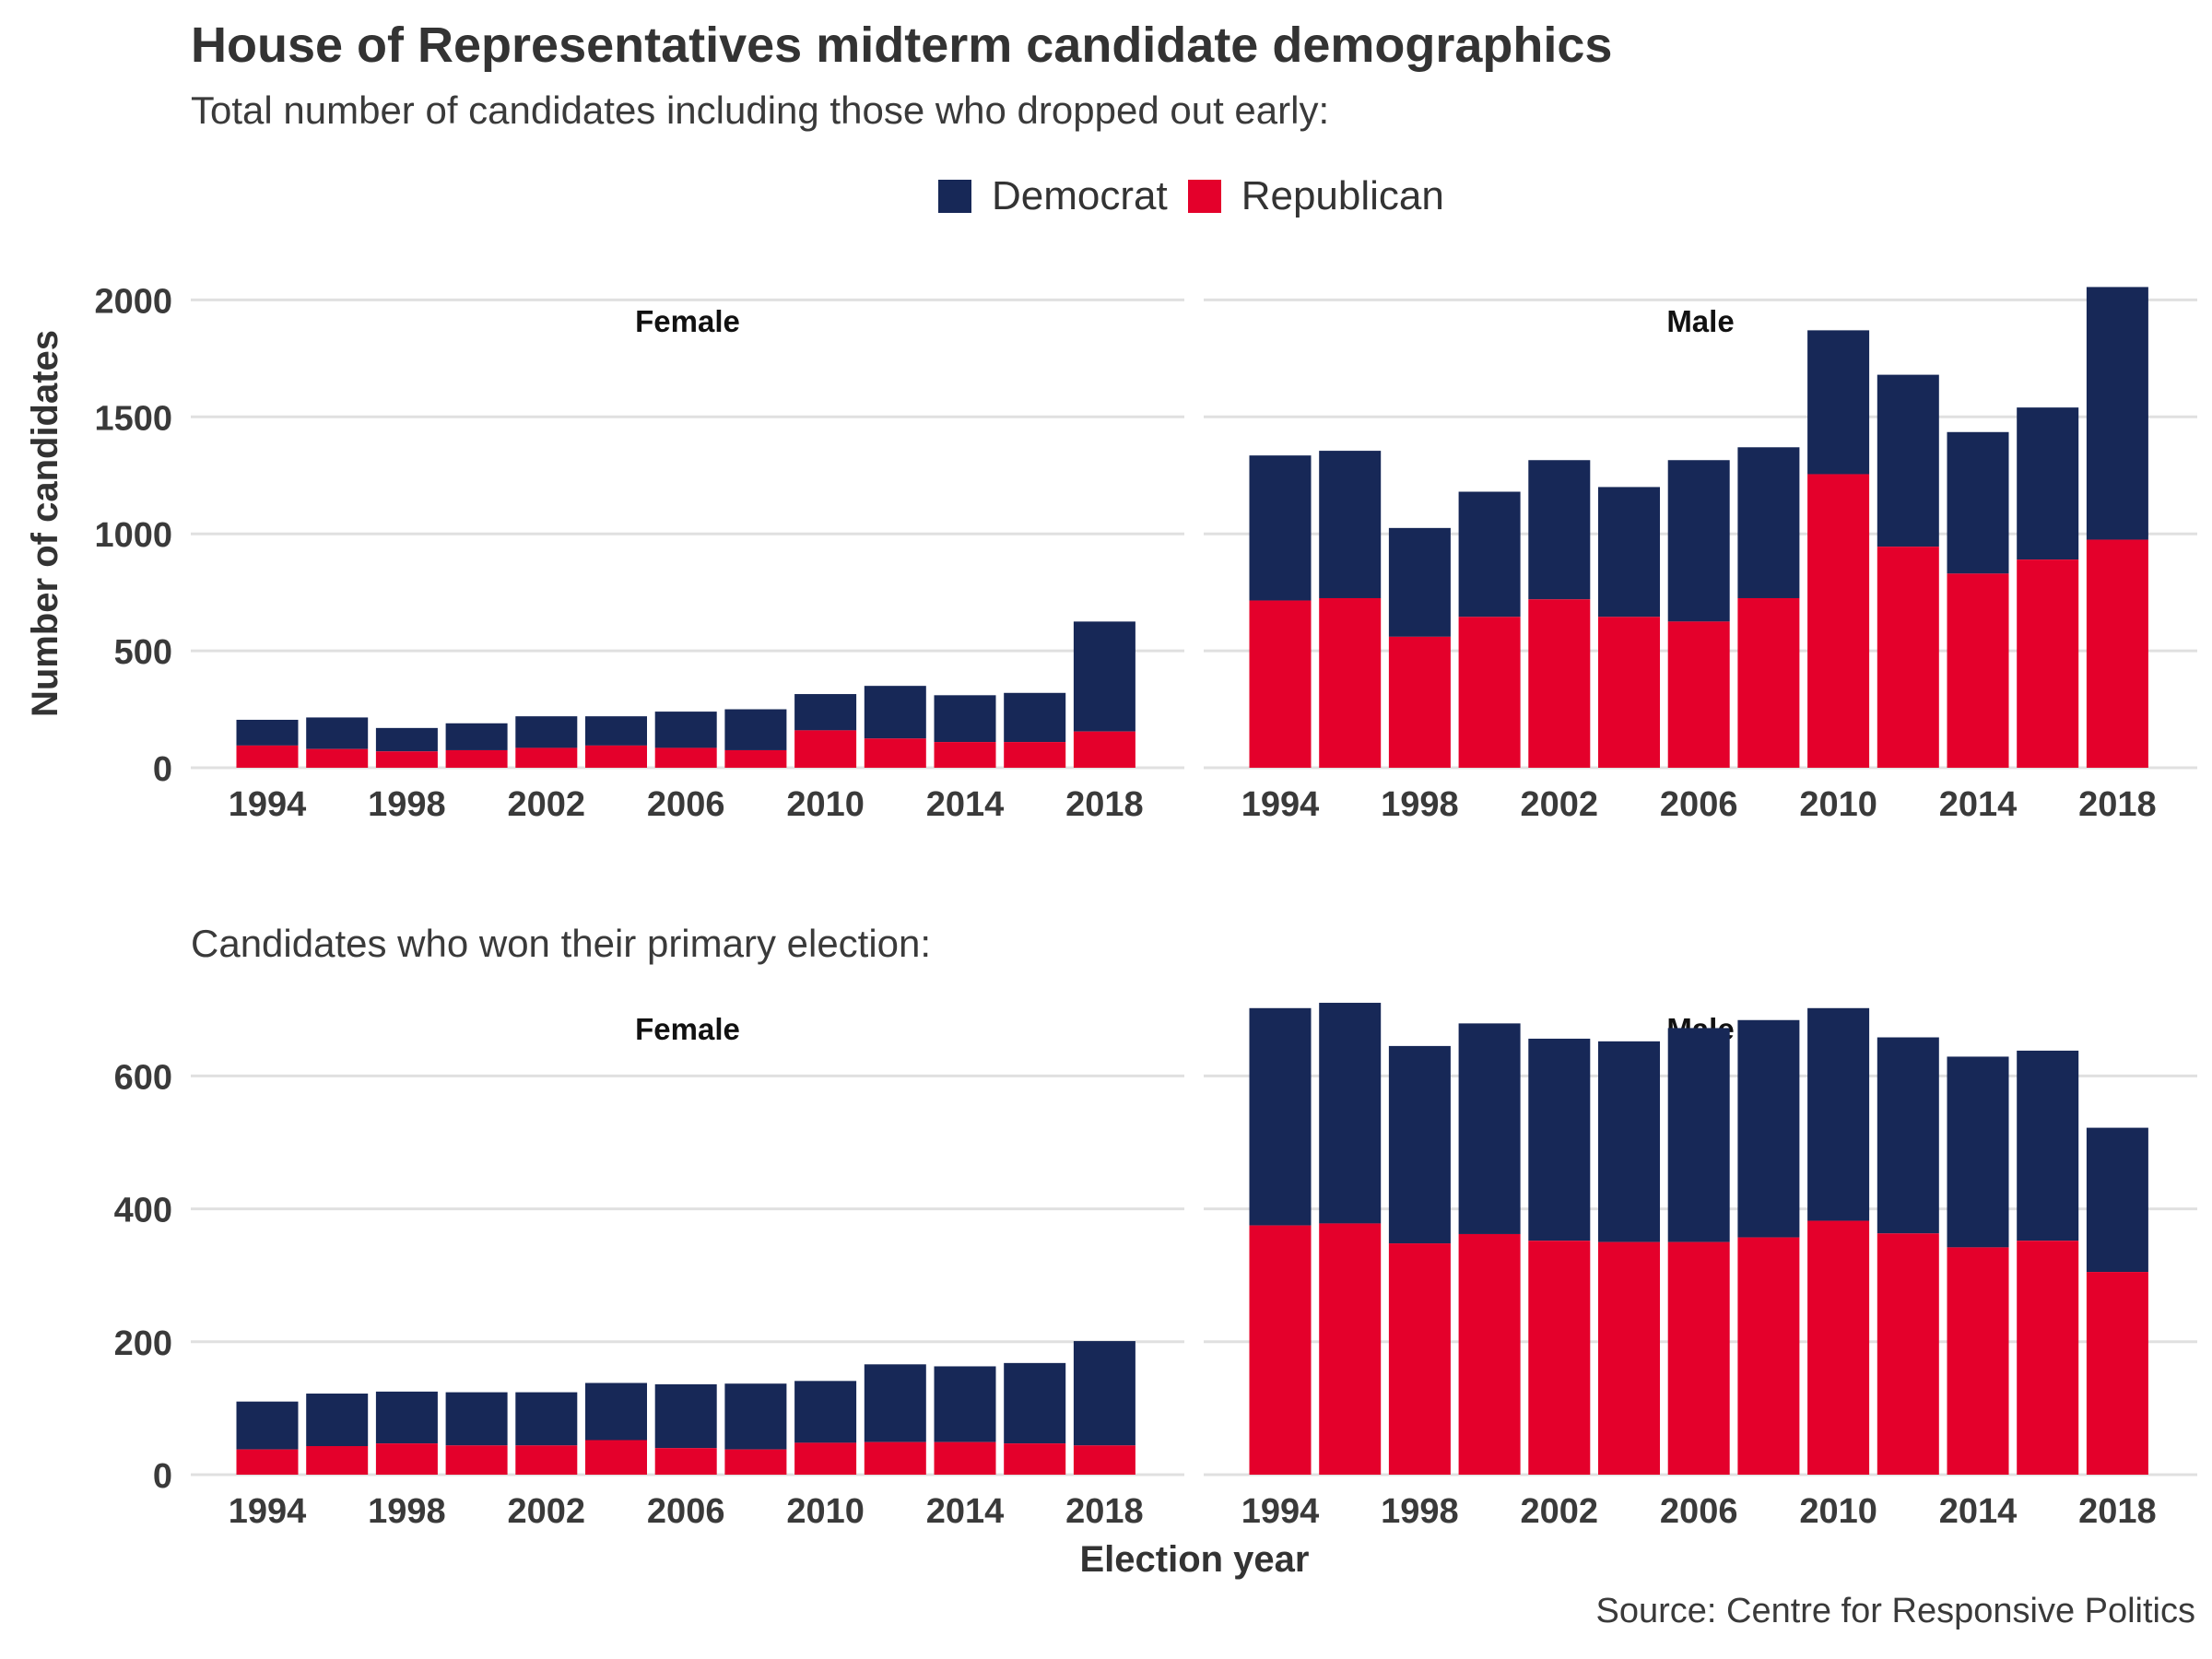  I want to click on y-tick-label: 600, so click(143, 1077).